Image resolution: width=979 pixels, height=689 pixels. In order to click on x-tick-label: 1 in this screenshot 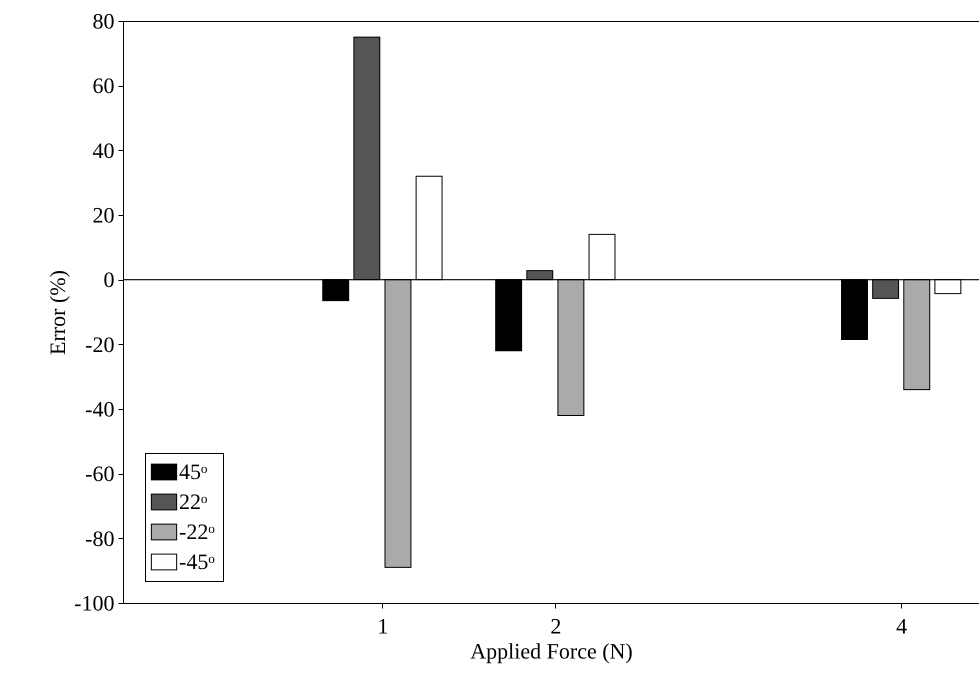, I will do `click(382, 626)`.